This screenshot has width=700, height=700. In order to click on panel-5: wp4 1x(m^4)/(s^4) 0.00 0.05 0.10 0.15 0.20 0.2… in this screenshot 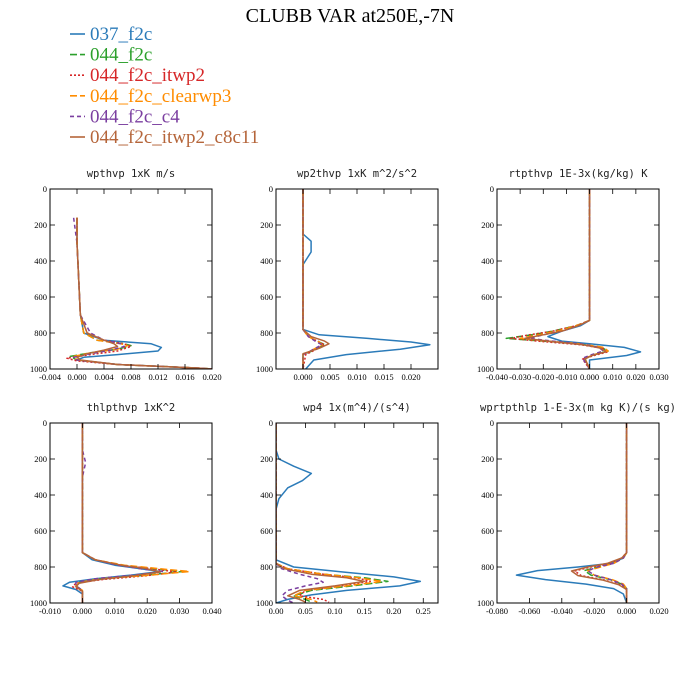, I will do `click(347, 509)`.